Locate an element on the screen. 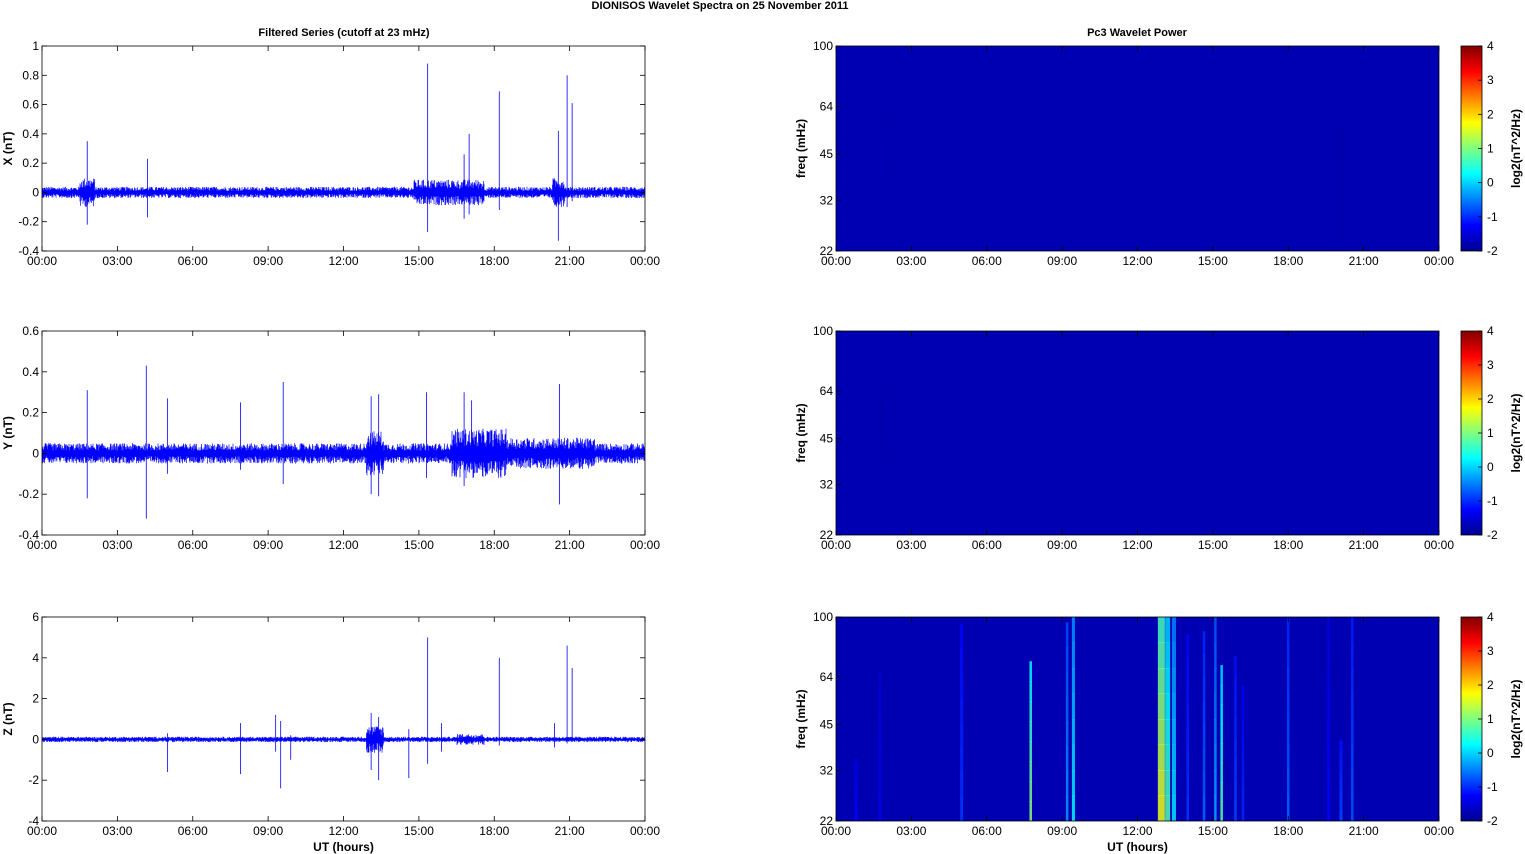 The height and width of the screenshot is (854, 1525). y-tick-label: 0.6 is located at coordinates (30, 105).